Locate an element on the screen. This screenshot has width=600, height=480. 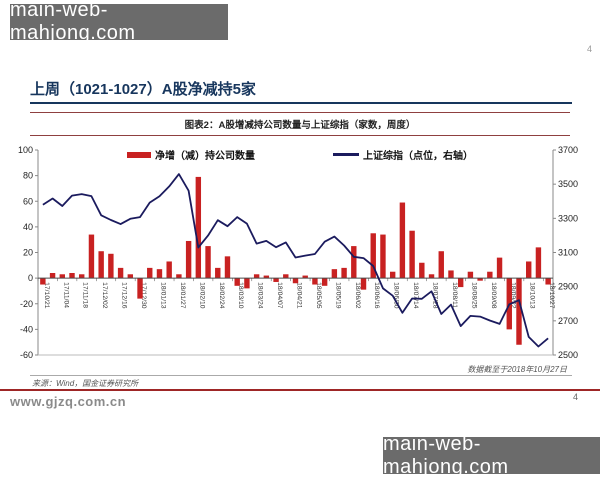
svg-text: 18/05/05 is located at coordinates (318, 295).